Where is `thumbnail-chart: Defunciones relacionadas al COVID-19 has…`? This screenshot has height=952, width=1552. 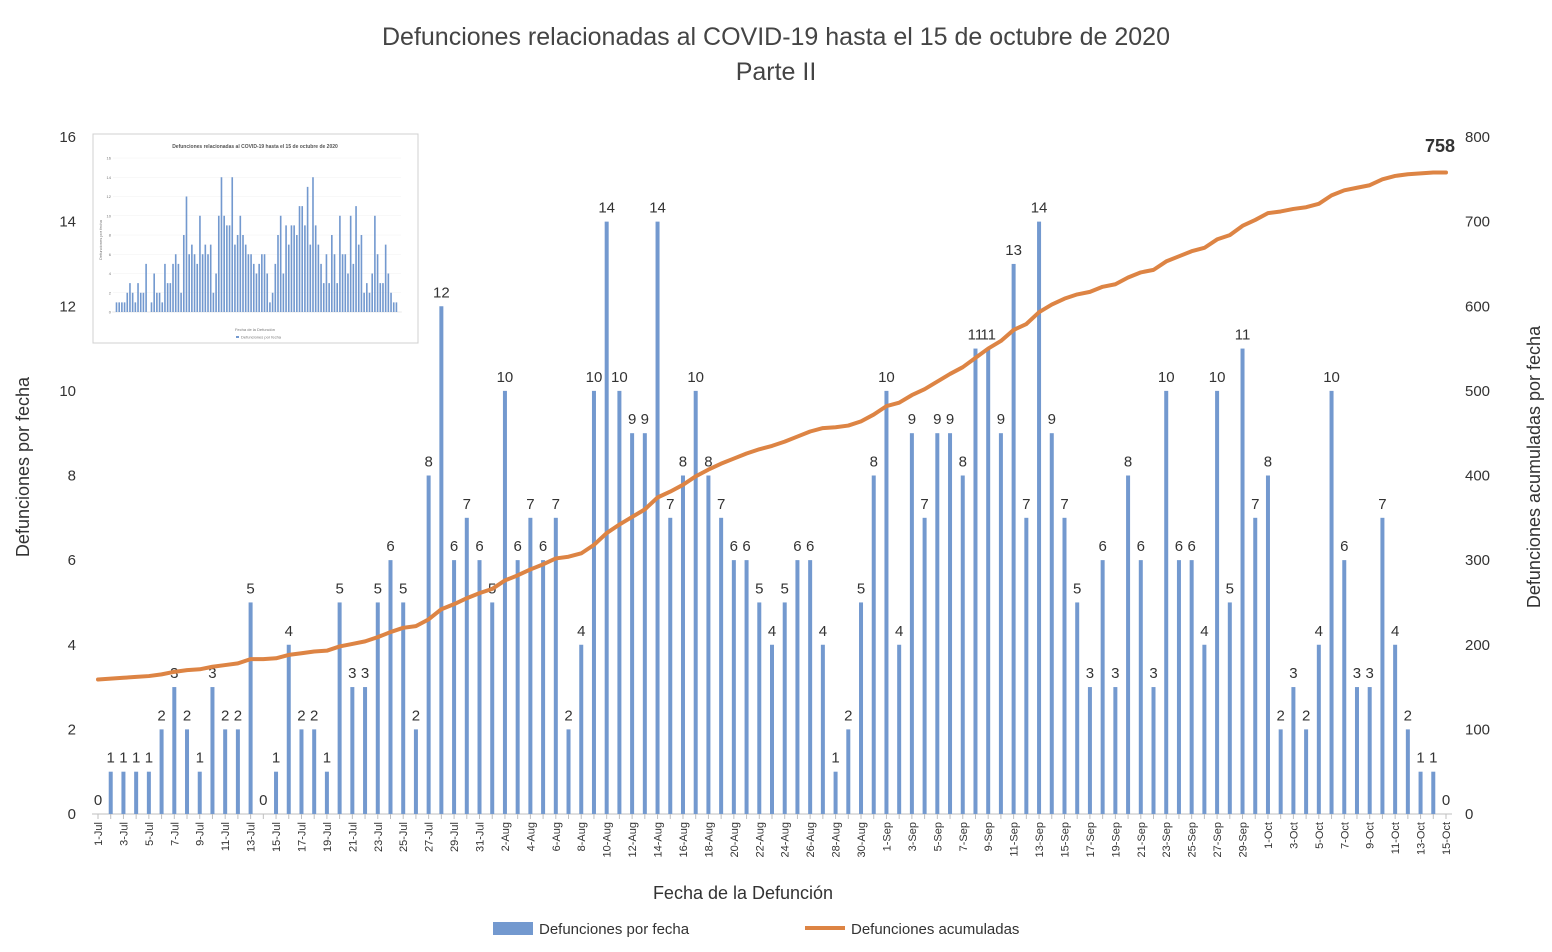 thumbnail-chart: Defunciones relacionadas al COVID-19 has… is located at coordinates (255, 238).